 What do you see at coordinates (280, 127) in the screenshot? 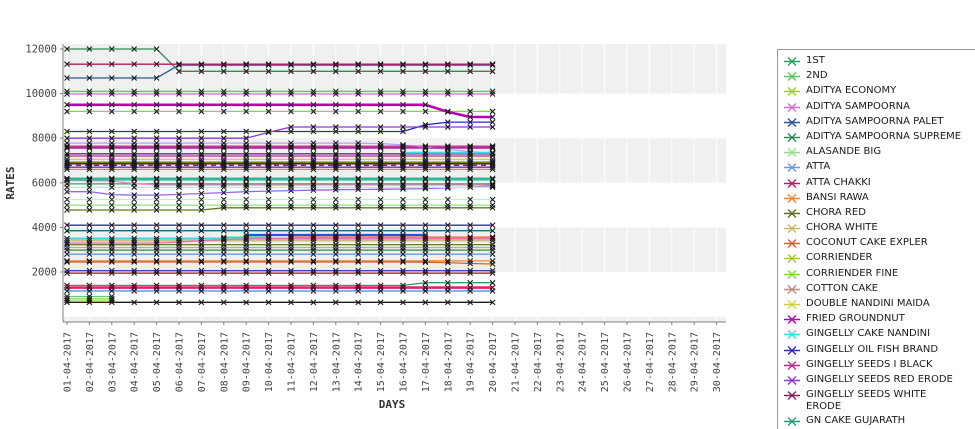
I see `series-line-gingelly-oil-fish-brand` at bounding box center [280, 127].